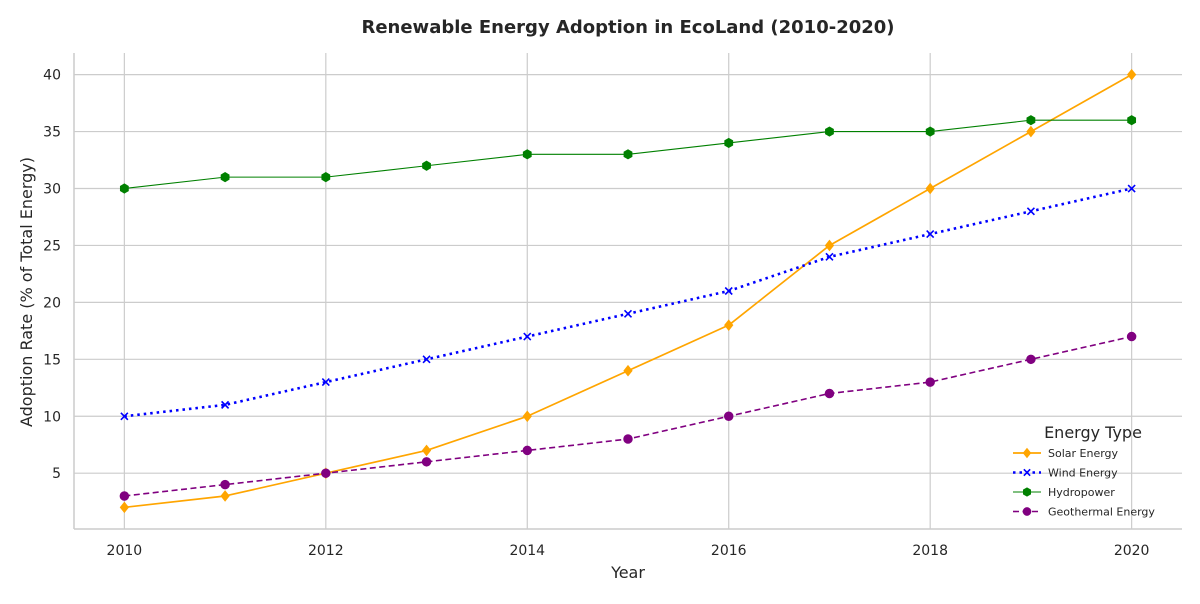 This screenshot has height=604, width=1200. Describe the element at coordinates (26, 292) in the screenshot. I see `y-axis-label: Adoption Rate (% of Total Energy)` at that location.